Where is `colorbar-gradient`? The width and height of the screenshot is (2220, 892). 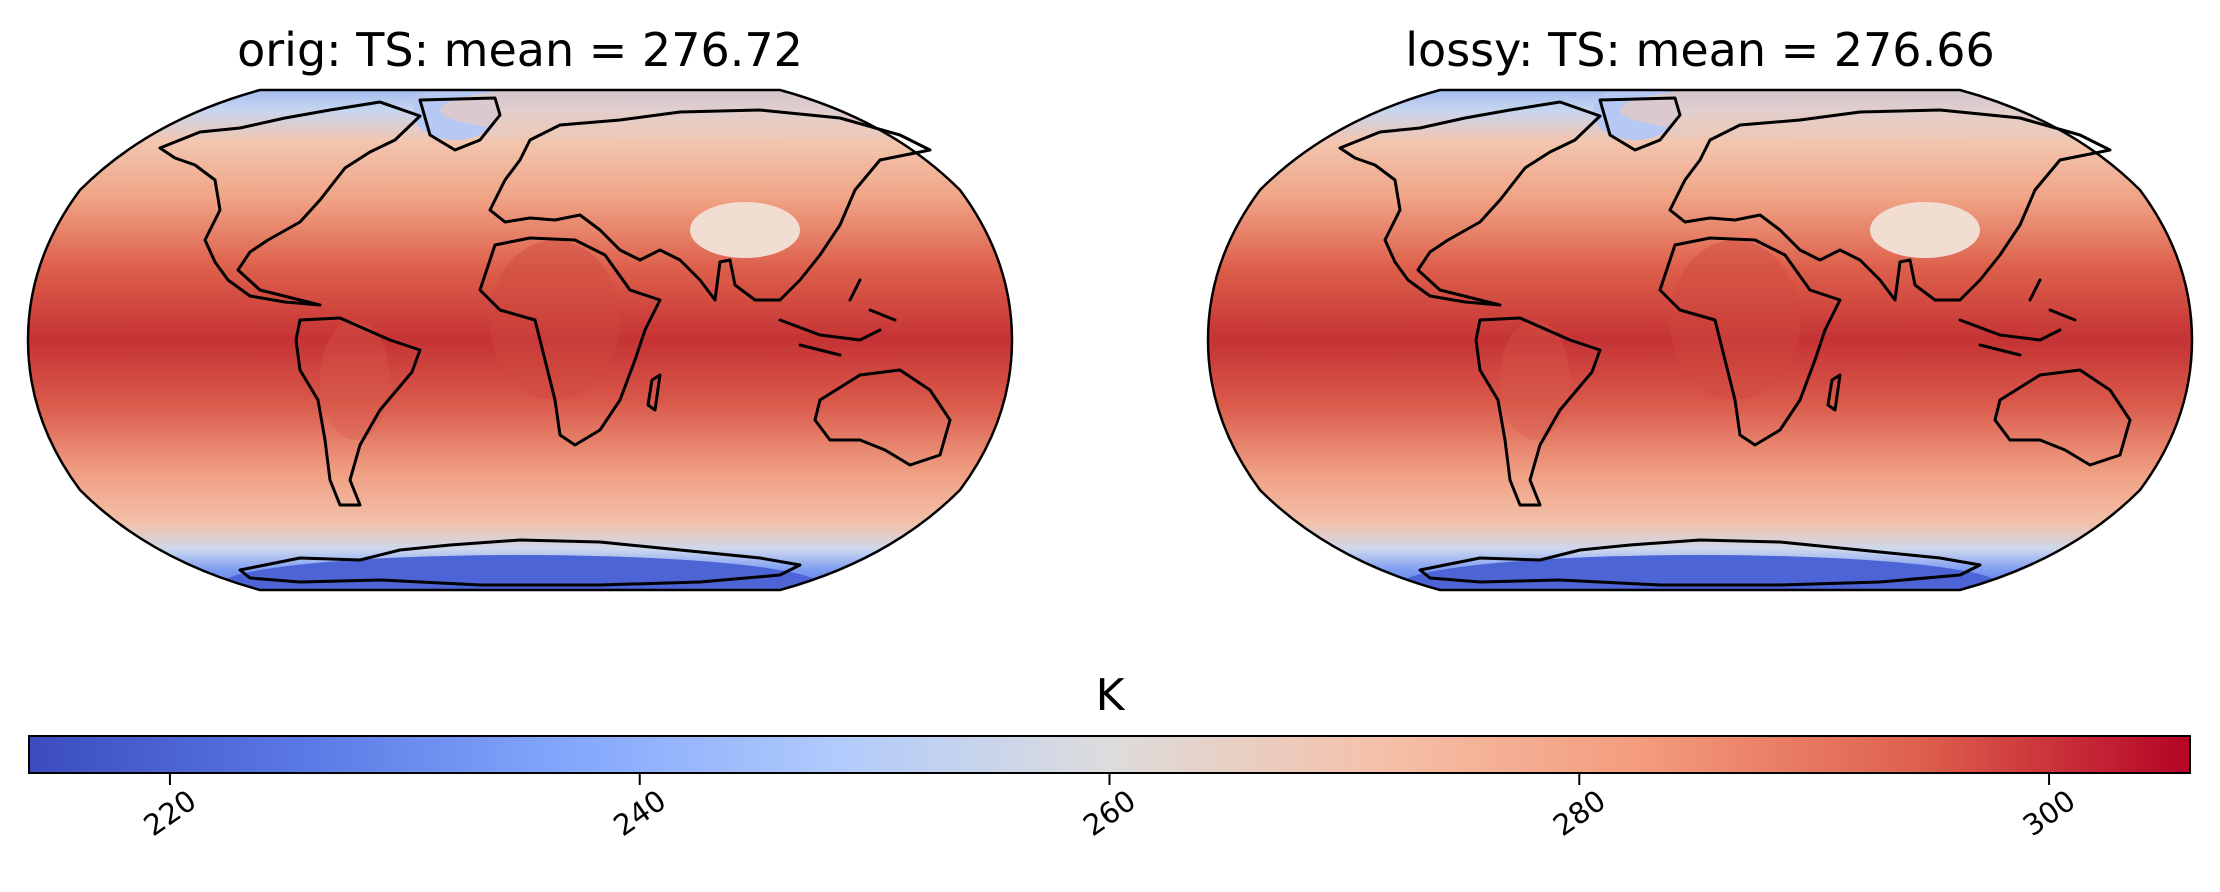
colorbar-gradient is located at coordinates (1109, 754).